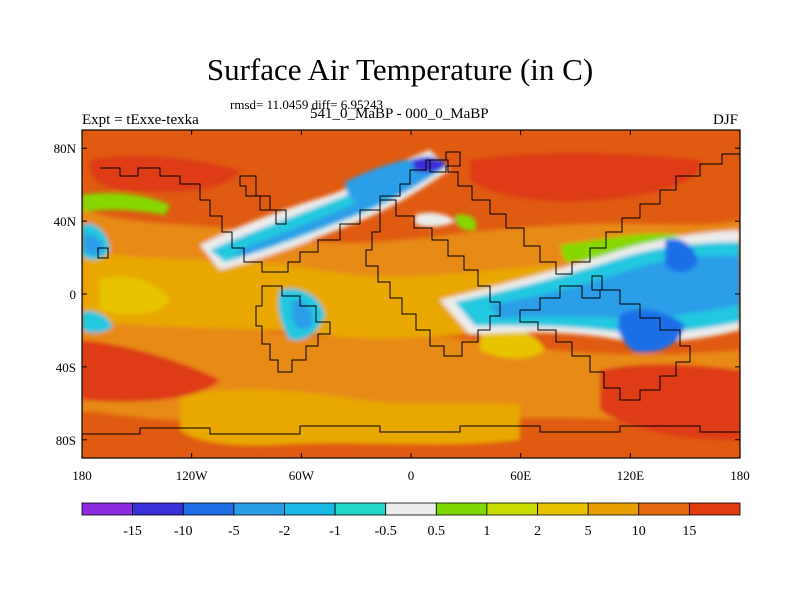 The image size is (800, 600). I want to click on coastline-south-west-landmass, so click(293, 329).